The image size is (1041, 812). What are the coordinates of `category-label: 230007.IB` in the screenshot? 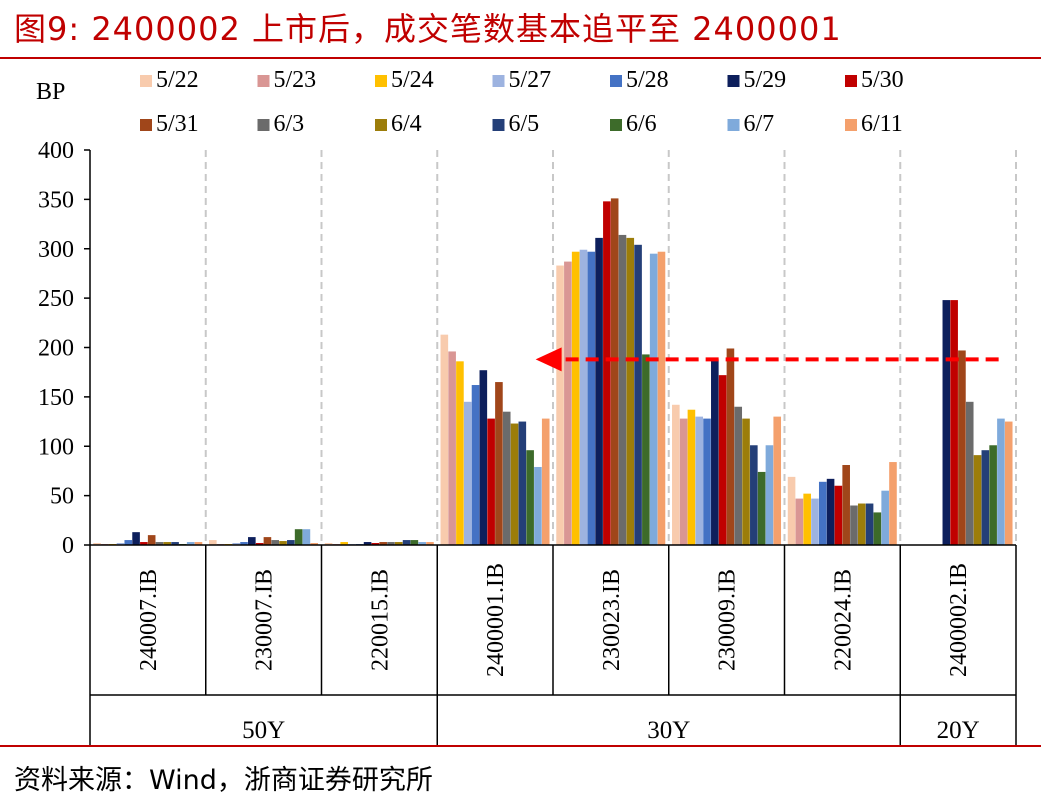 It's located at (265, 620).